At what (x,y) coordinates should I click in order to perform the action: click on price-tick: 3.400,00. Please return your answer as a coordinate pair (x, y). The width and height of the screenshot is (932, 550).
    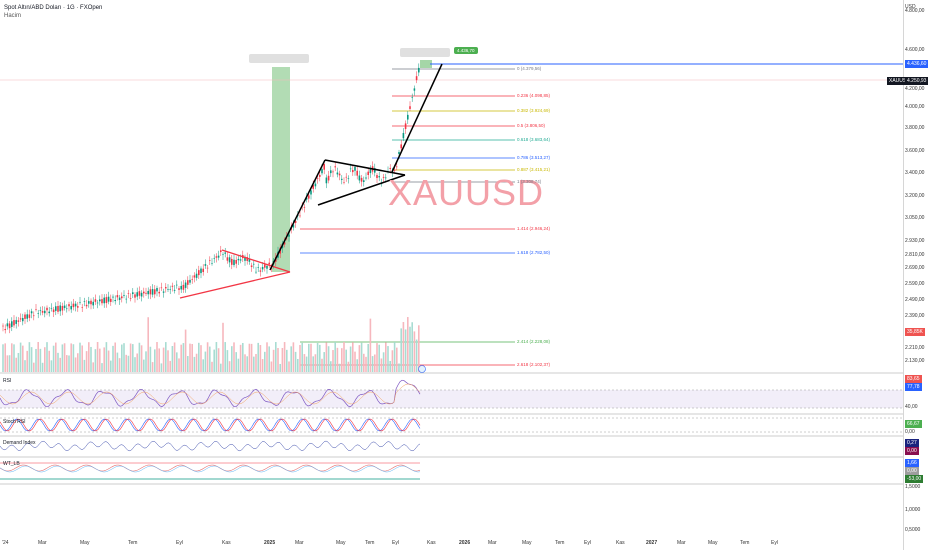
    Looking at the image, I should click on (915, 173).